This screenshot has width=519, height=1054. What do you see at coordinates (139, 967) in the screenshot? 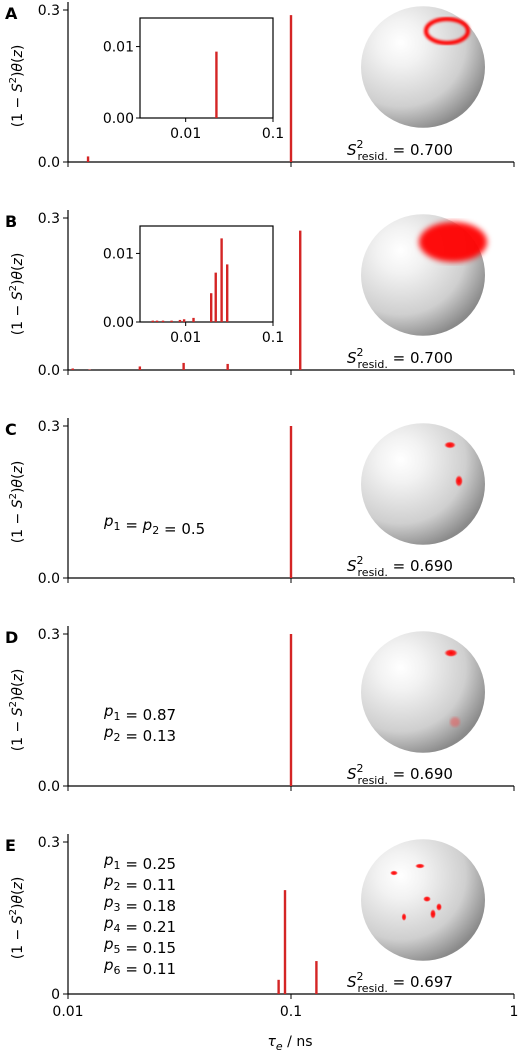
I see `probability-annotation: p6 = 0.11` at bounding box center [139, 967].